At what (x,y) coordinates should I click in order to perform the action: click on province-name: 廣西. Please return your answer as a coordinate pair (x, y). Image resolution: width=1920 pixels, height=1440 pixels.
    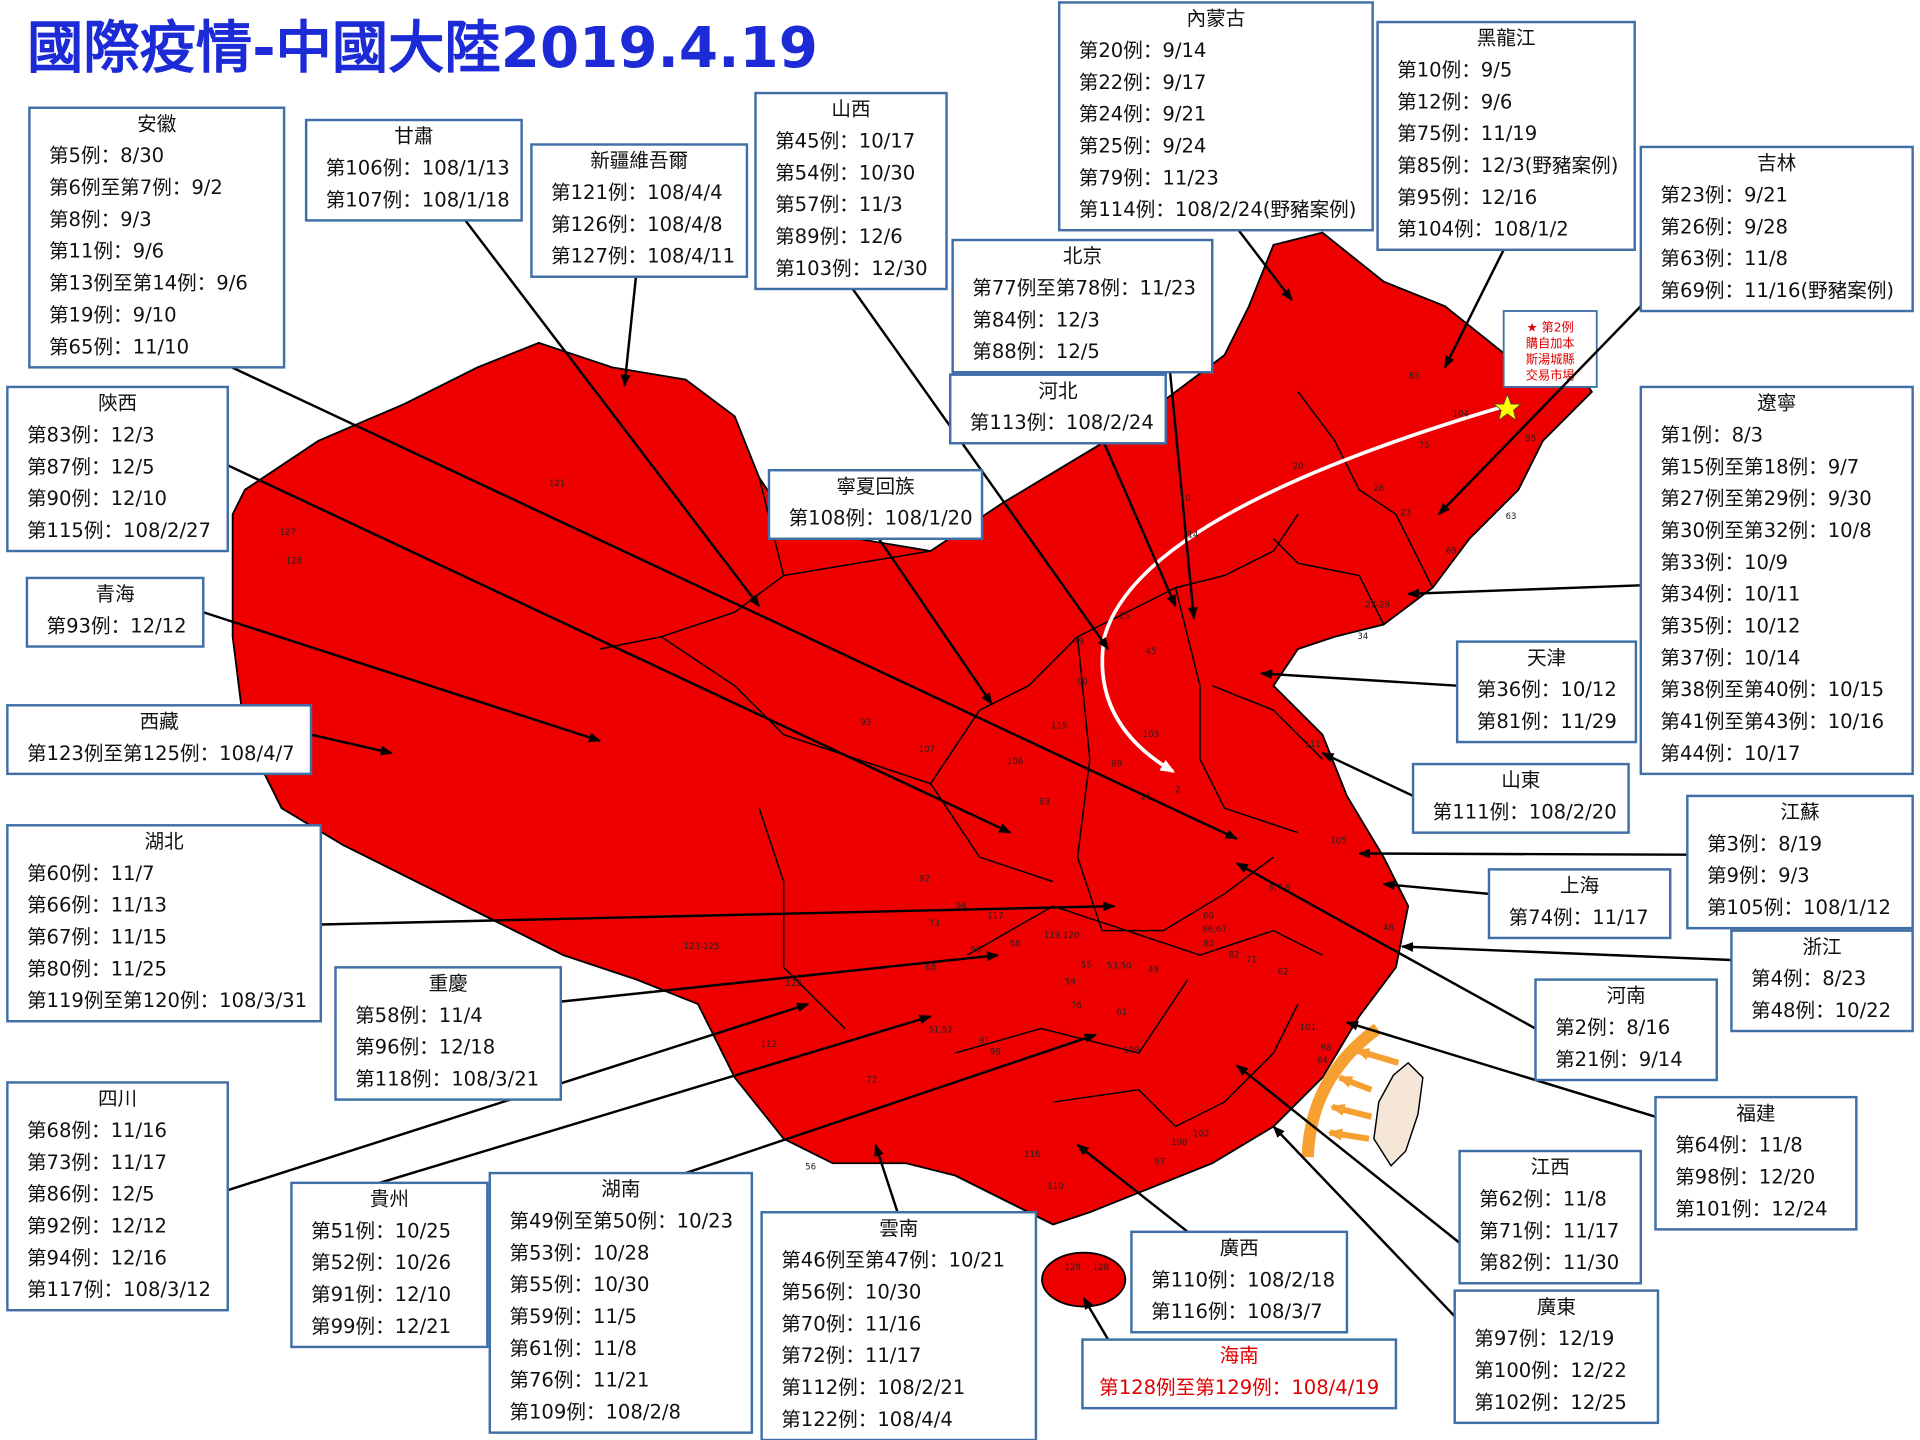
    Looking at the image, I should click on (1239, 1247).